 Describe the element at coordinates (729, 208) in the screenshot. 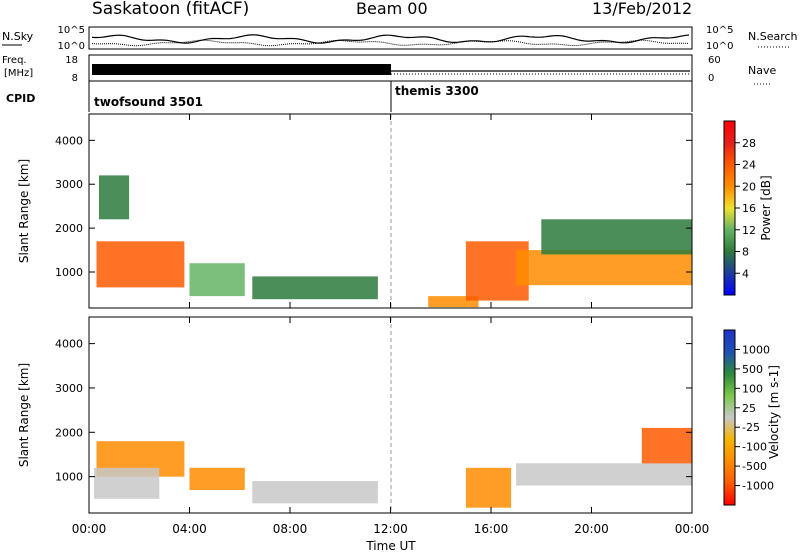

I see `power-colorbar` at that location.